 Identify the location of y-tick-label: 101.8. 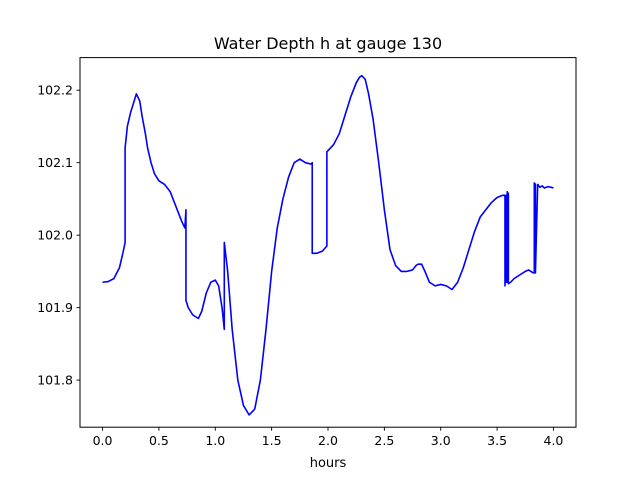
(55, 380).